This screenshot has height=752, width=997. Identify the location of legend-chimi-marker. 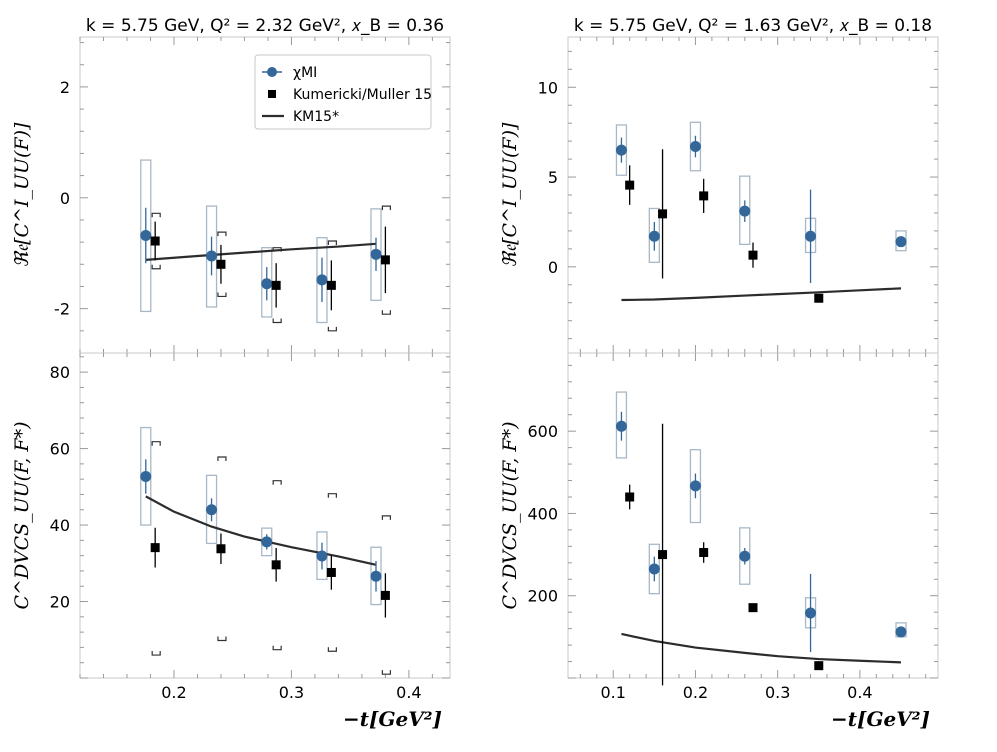
(272, 72).